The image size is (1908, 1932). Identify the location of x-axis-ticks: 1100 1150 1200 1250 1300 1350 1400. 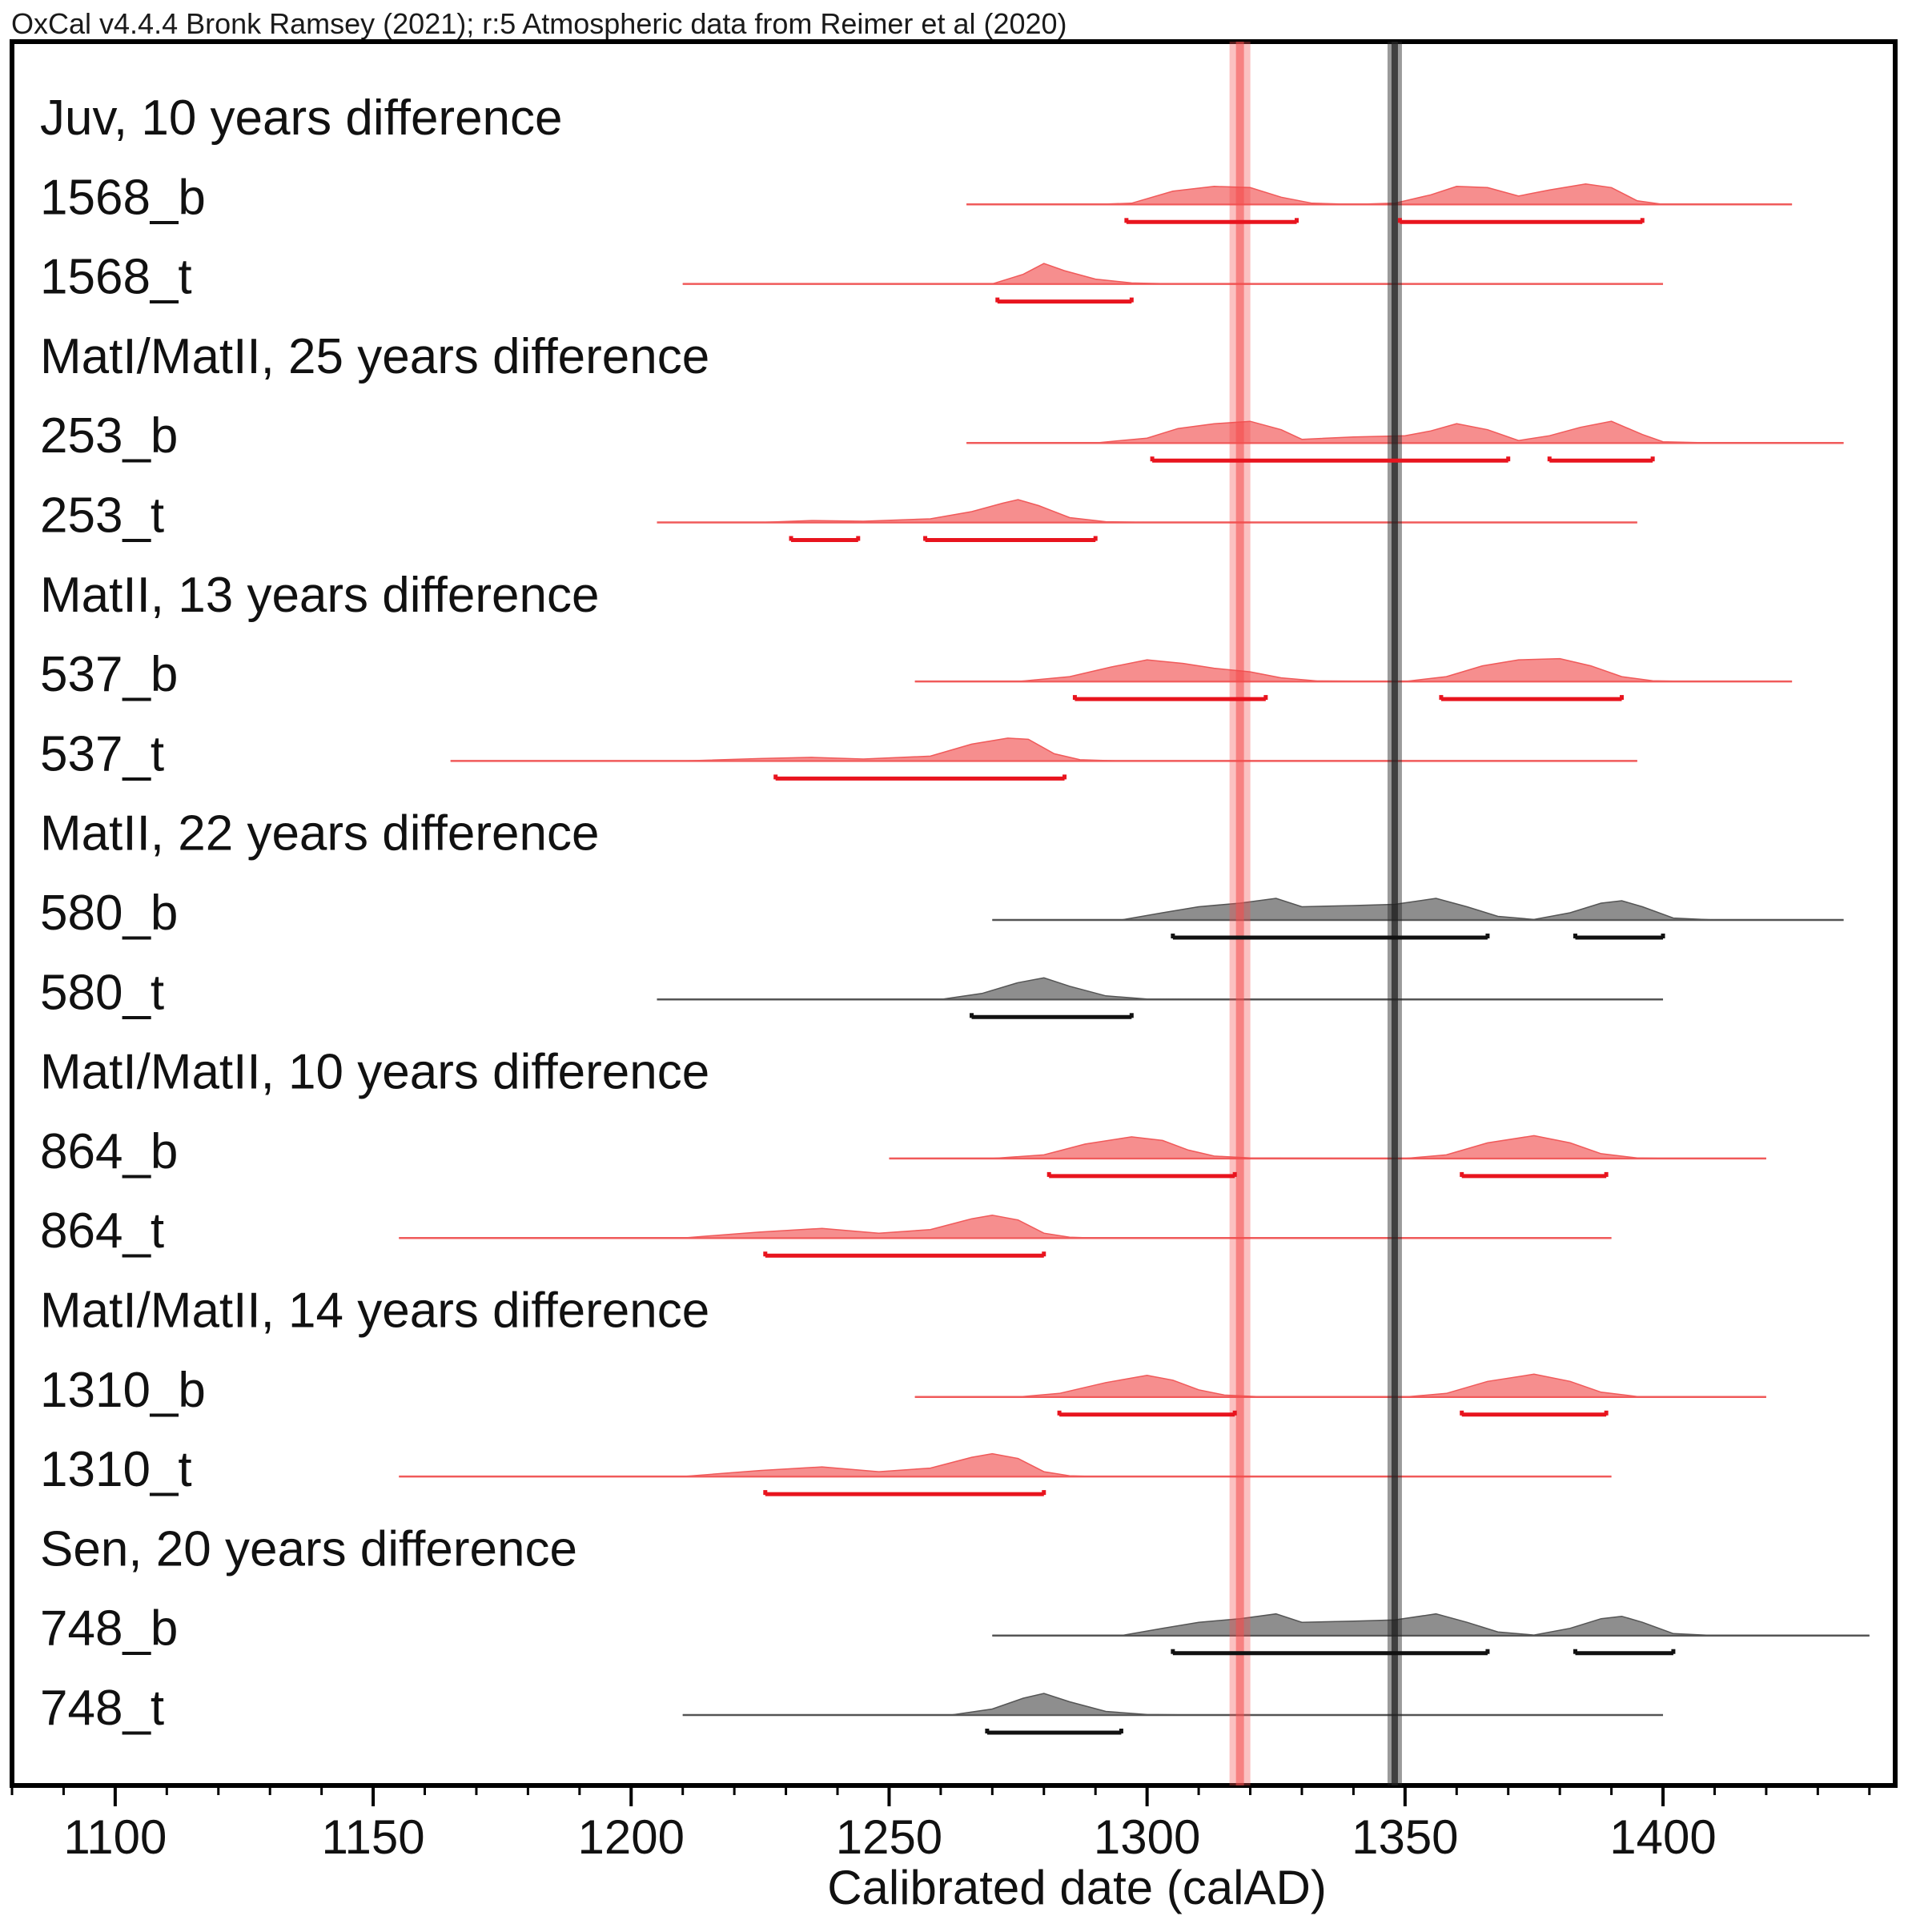
(941, 1824).